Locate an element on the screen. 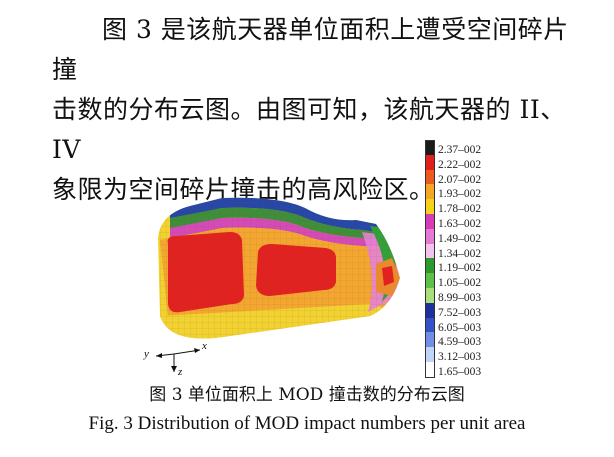 Image resolution: width=614 pixels, height=457 pixels. legend-label: 2.07–002 is located at coordinates (460, 179).